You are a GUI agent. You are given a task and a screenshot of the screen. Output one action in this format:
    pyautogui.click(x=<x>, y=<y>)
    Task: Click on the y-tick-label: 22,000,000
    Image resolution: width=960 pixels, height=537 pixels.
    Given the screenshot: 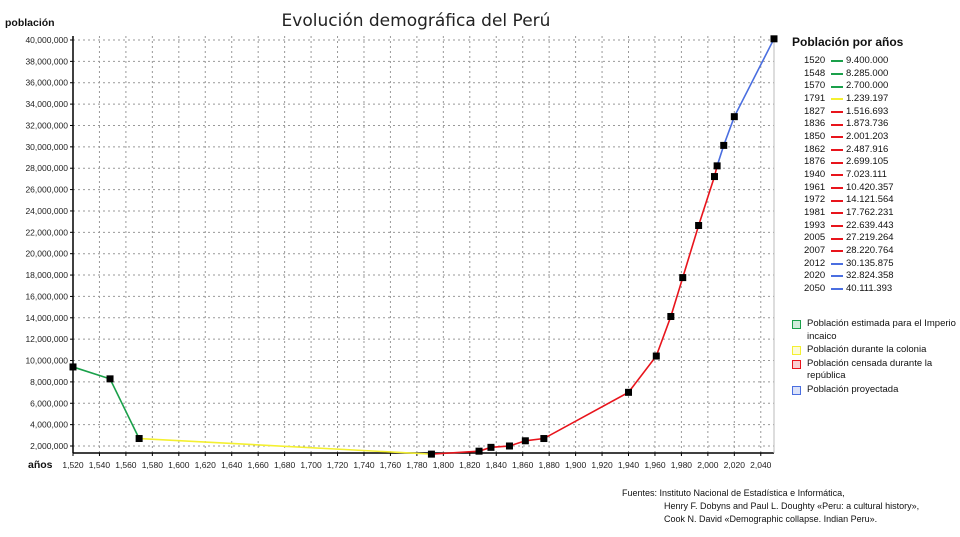 What is the action you would take?
    pyautogui.click(x=46, y=232)
    